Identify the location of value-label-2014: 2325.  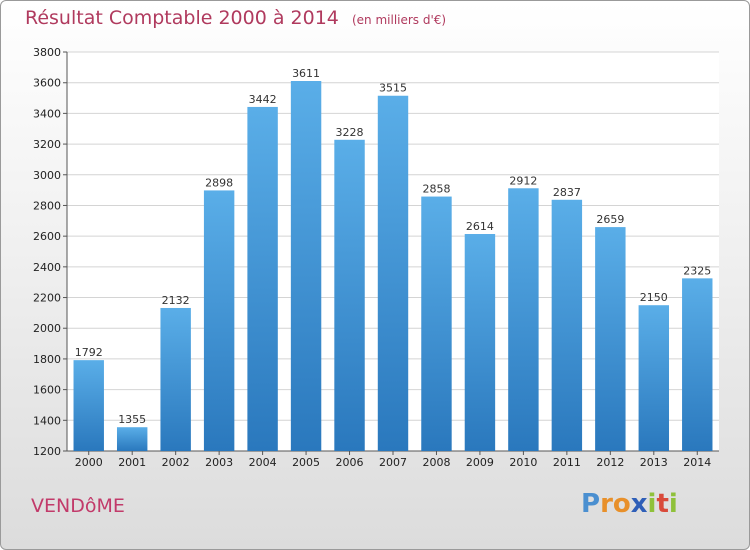
(697, 270).